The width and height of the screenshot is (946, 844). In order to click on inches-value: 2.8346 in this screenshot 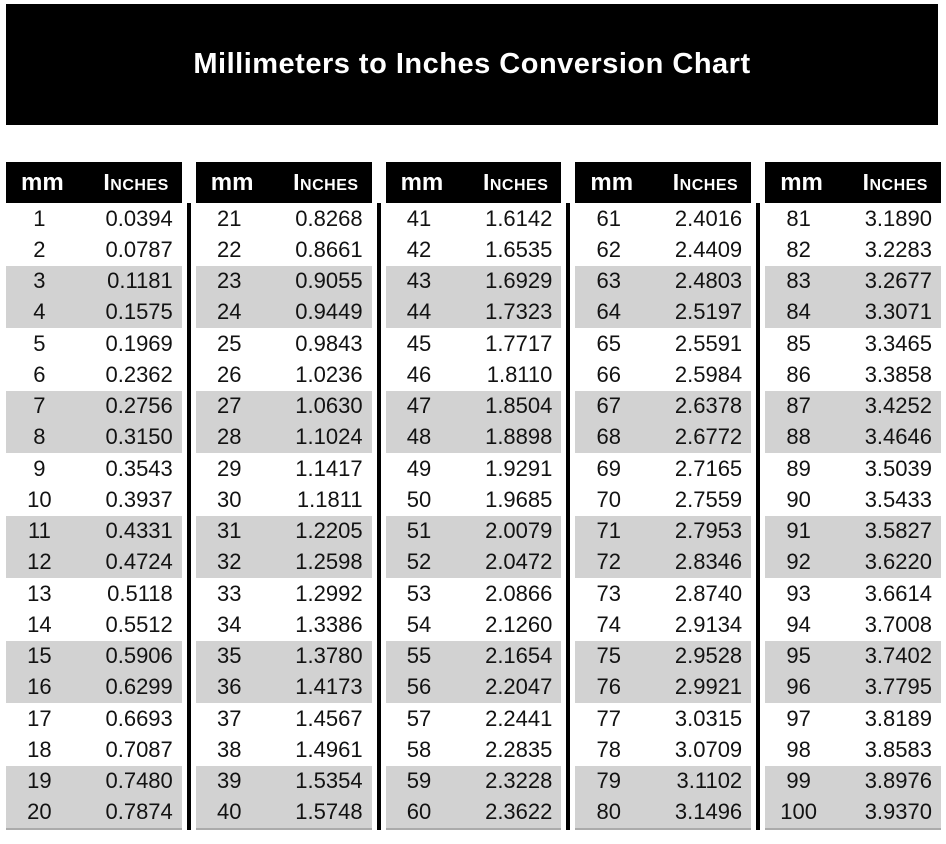, I will do `click(708, 562)`.